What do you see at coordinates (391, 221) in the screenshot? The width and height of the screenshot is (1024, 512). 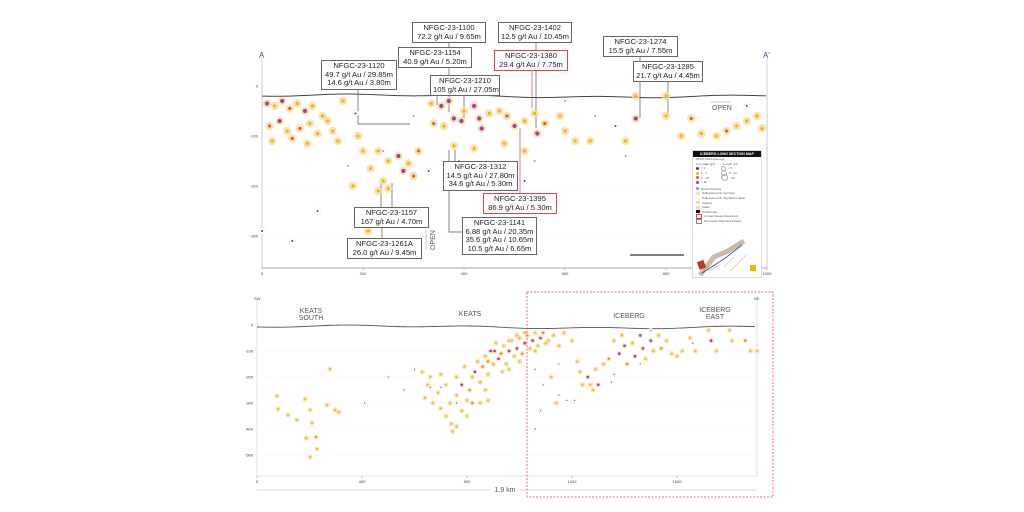 I see `intercept-value: 167 g/t Au / 4.70m` at bounding box center [391, 221].